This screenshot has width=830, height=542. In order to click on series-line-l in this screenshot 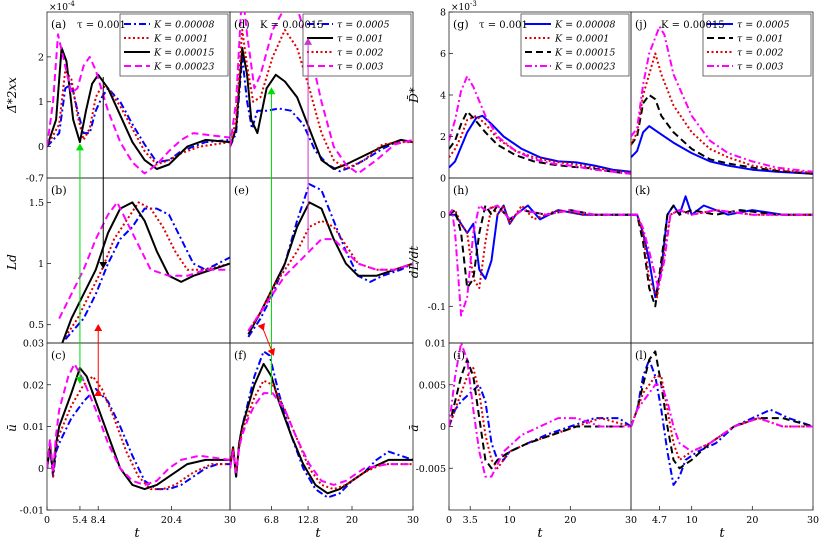, I will do `click(722, 410)`.